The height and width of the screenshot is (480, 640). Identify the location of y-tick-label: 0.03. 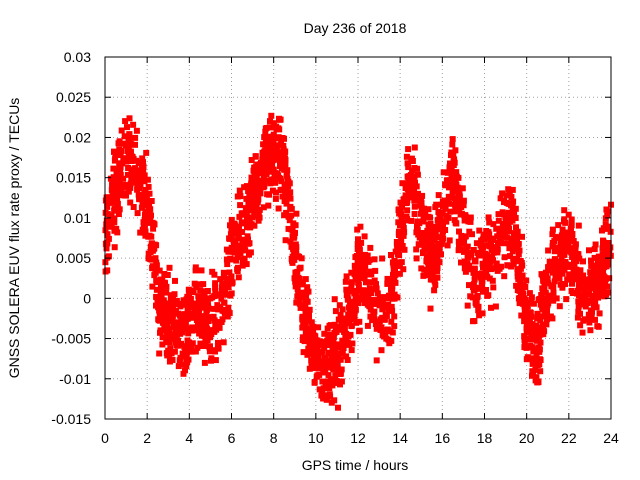
(77, 57).